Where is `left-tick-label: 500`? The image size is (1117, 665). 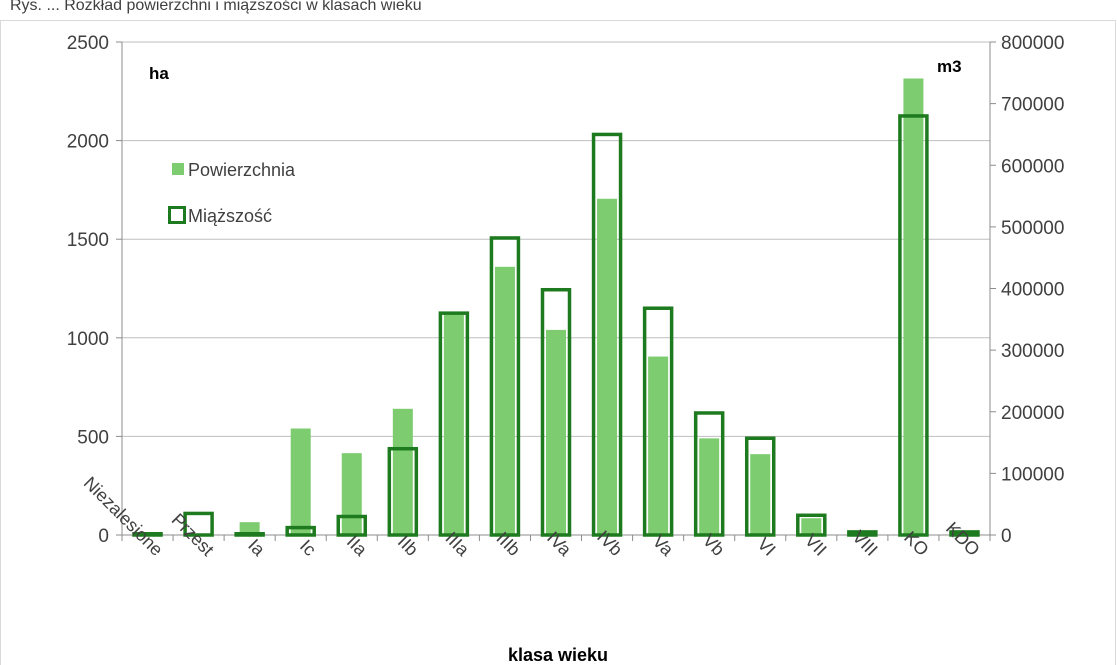
left-tick-label: 500 is located at coordinates (93, 437).